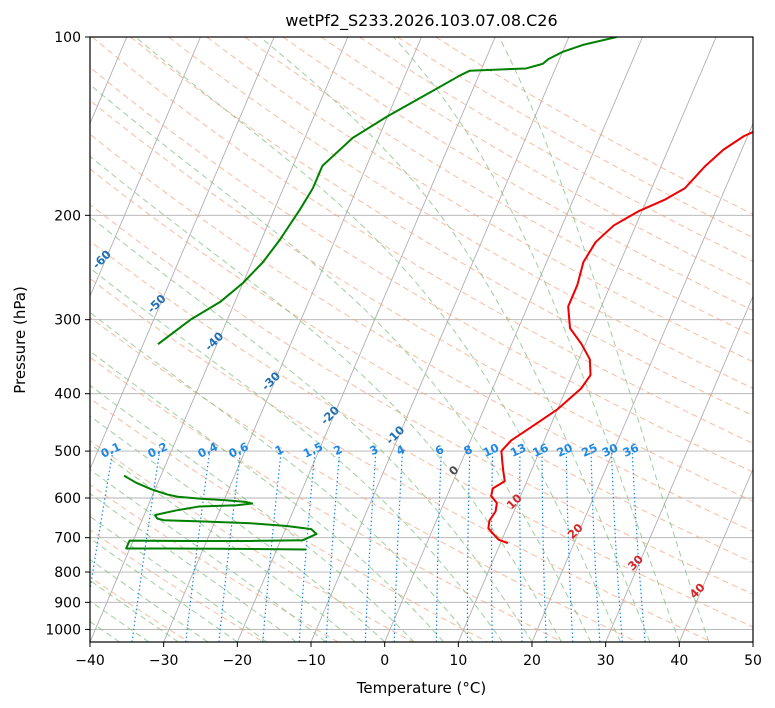  Describe the element at coordinates (271, 381) in the screenshot. I see `dry-adiabat-label: -30` at that location.